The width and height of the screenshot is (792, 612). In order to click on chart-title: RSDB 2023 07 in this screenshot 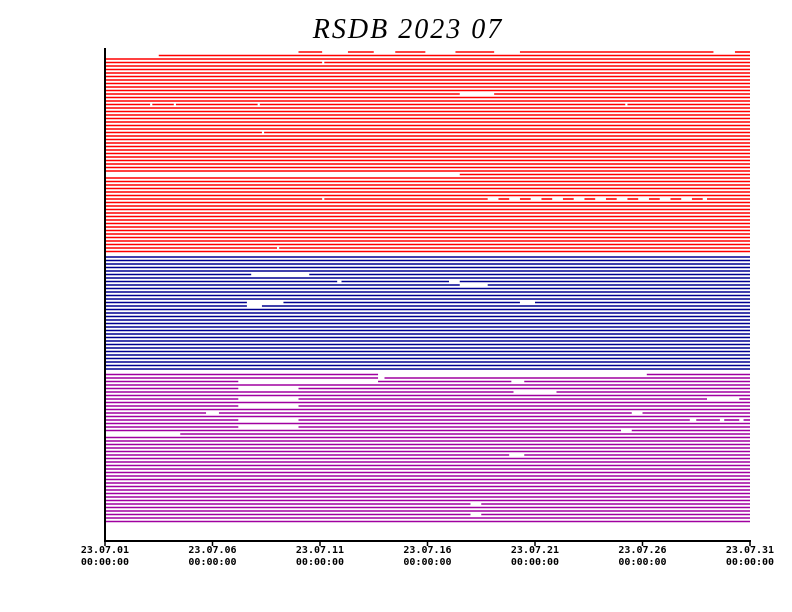, I will do `click(407, 29)`.